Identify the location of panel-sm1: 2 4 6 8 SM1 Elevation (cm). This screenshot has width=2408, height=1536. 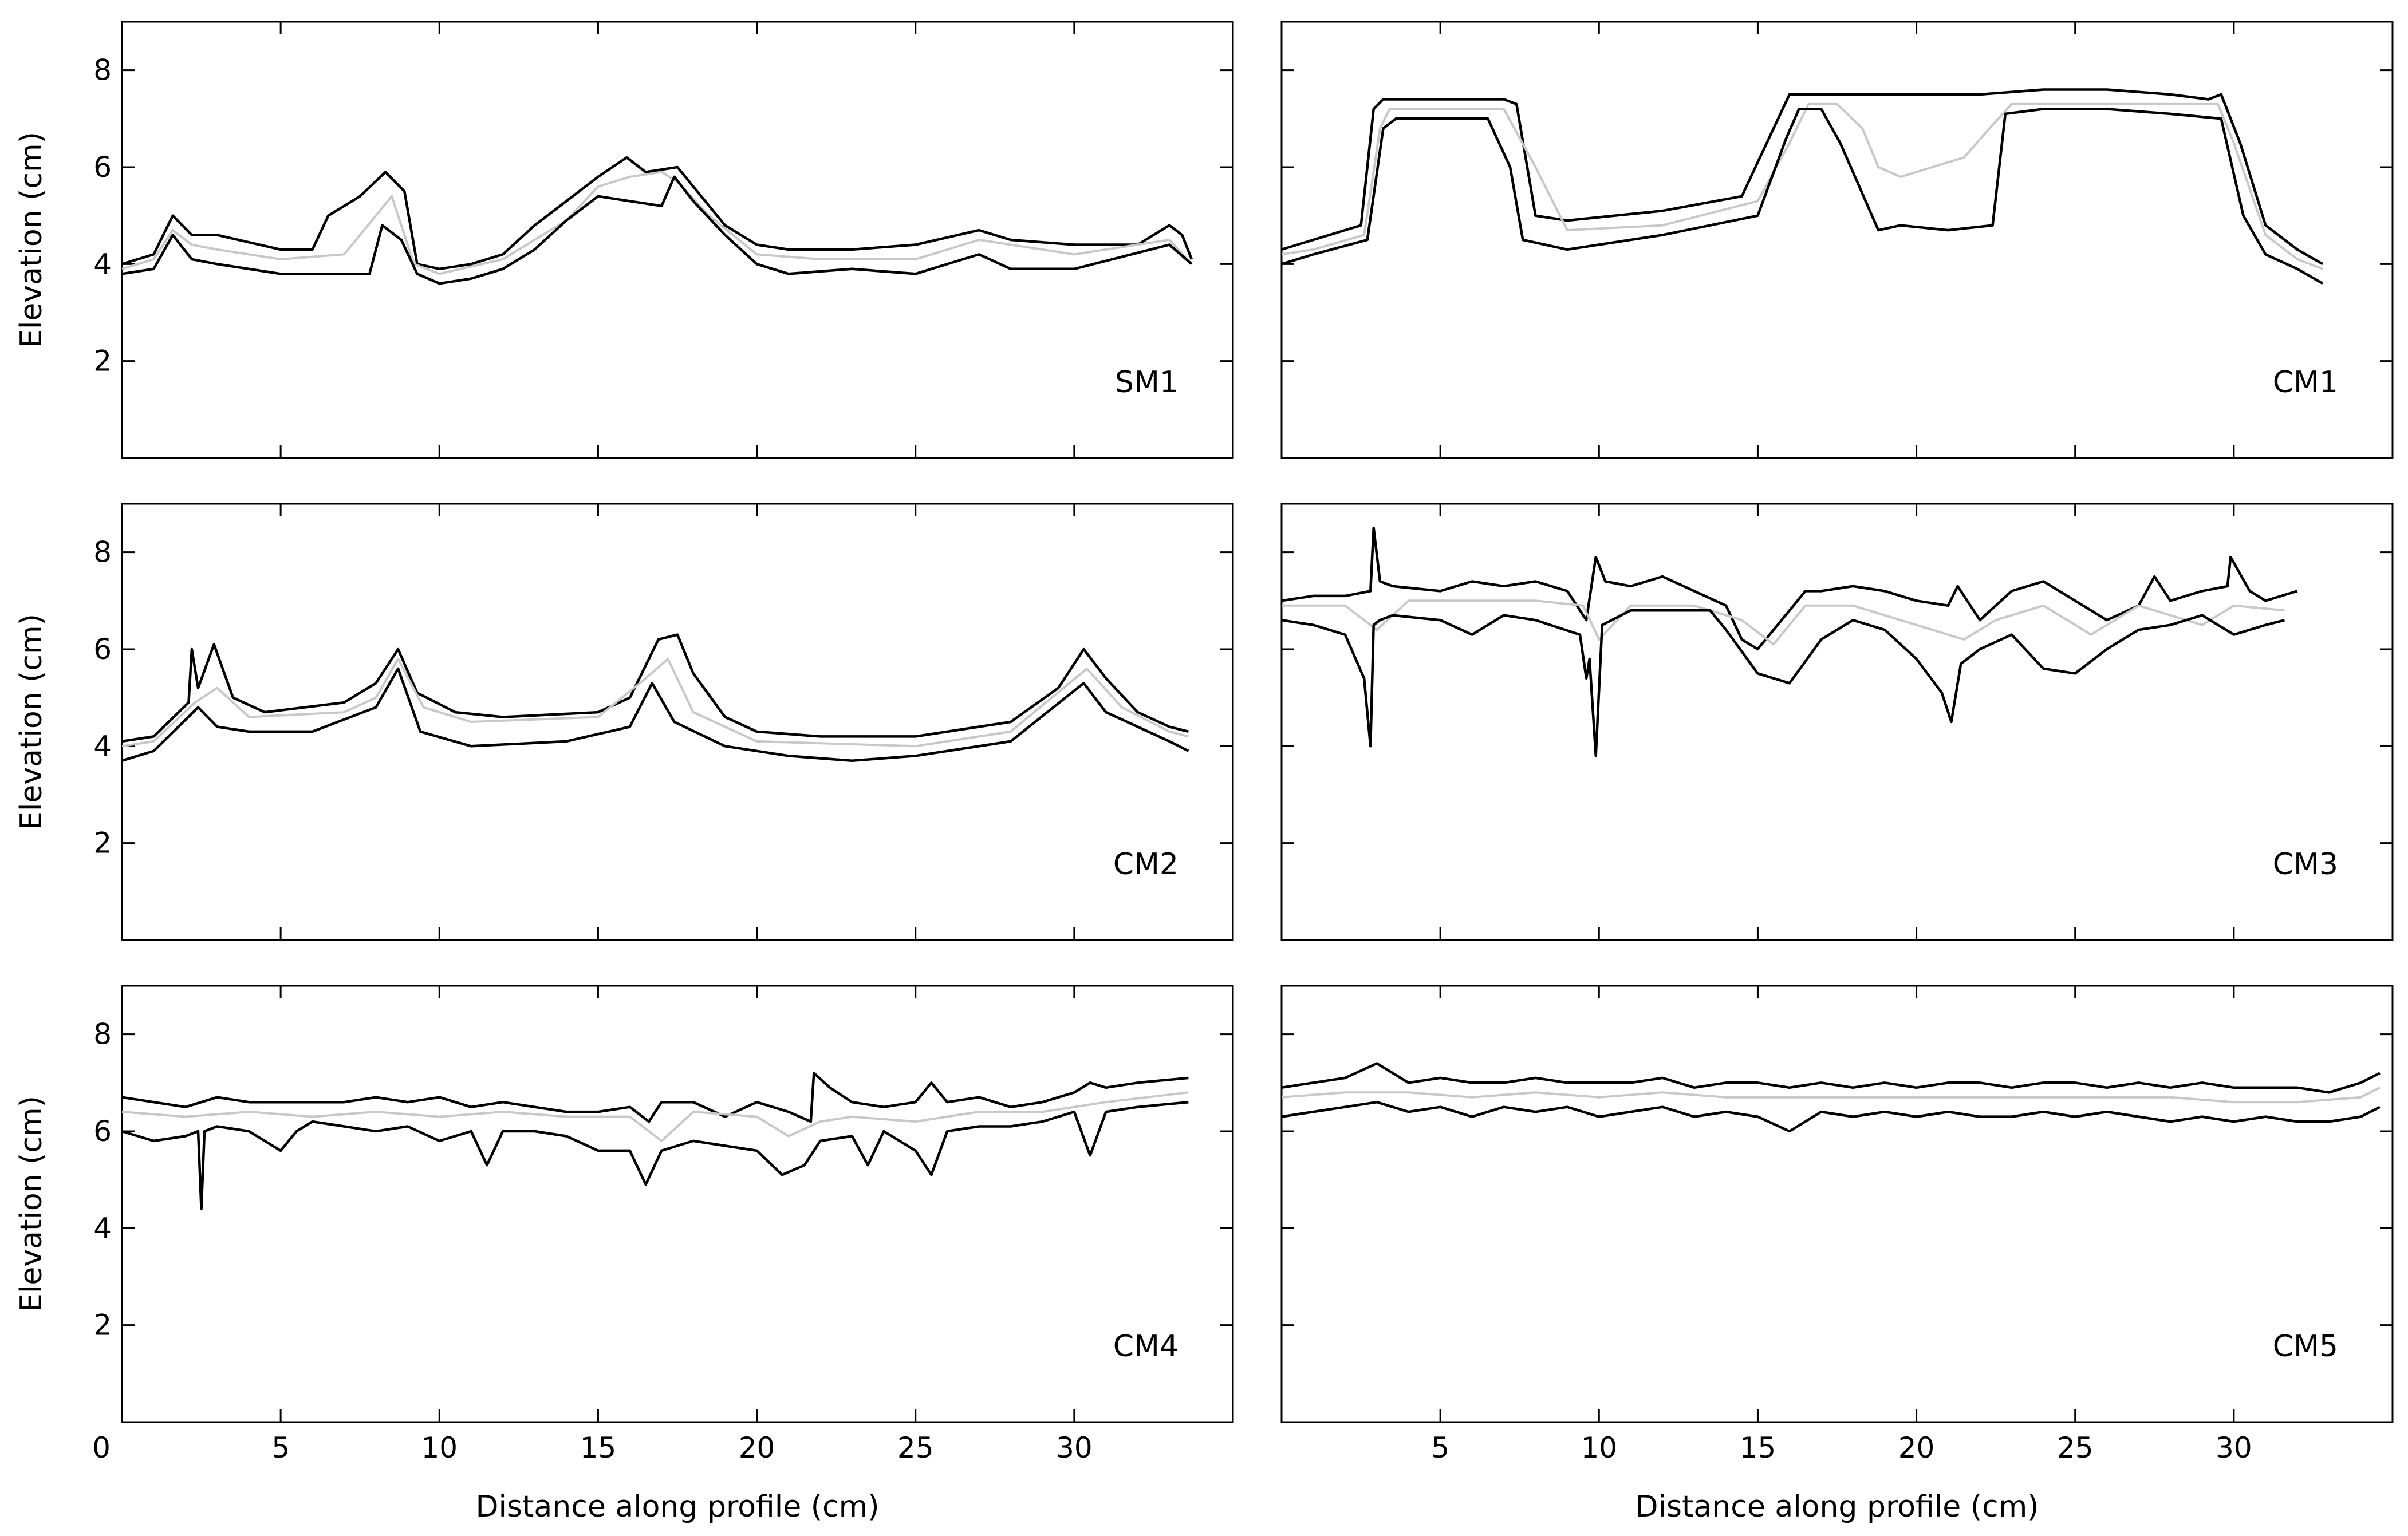
(624, 240).